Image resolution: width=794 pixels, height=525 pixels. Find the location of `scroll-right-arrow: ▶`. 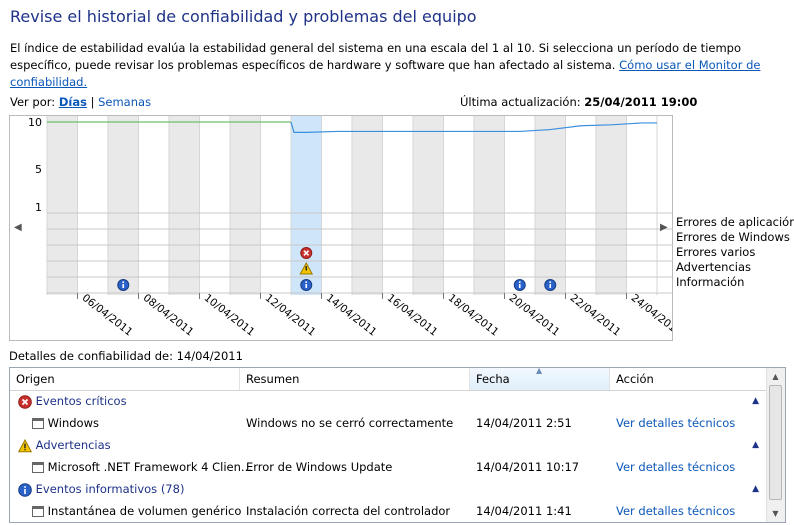

scroll-right-arrow: ▶ is located at coordinates (664, 227).